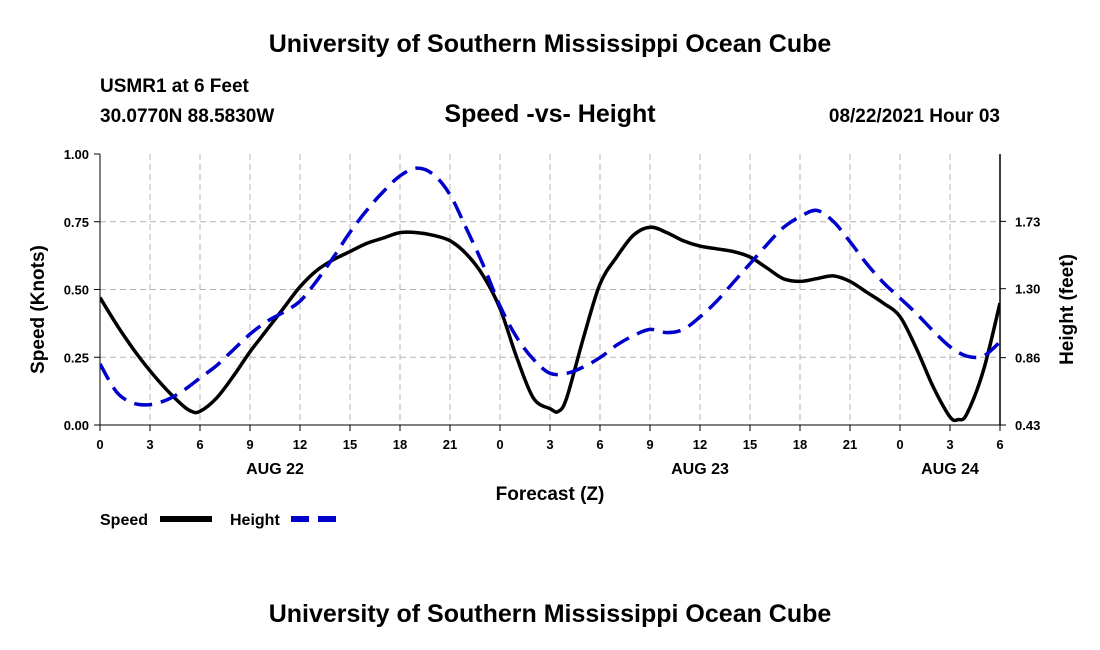 The width and height of the screenshot is (1100, 650). I want to click on y2-tick-label: 0.43, so click(1027, 425).